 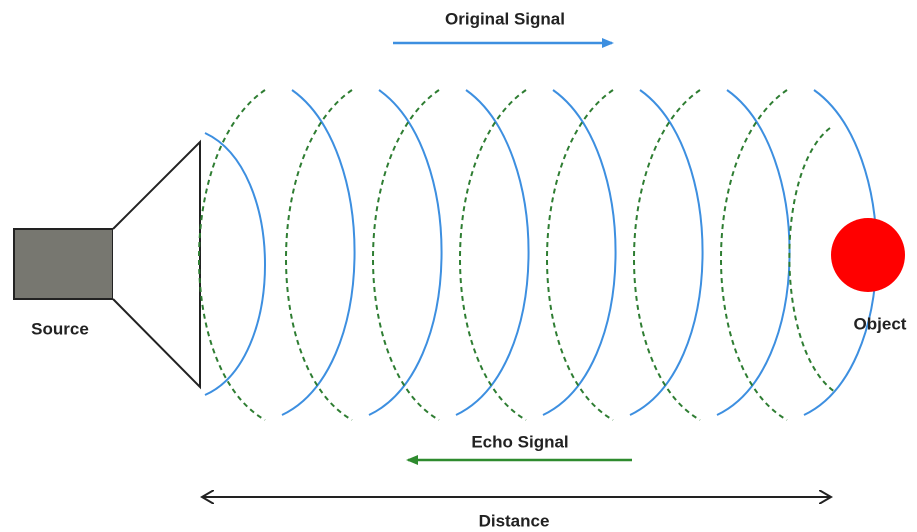 What do you see at coordinates (156, 264) in the screenshot?
I see `horn` at bounding box center [156, 264].